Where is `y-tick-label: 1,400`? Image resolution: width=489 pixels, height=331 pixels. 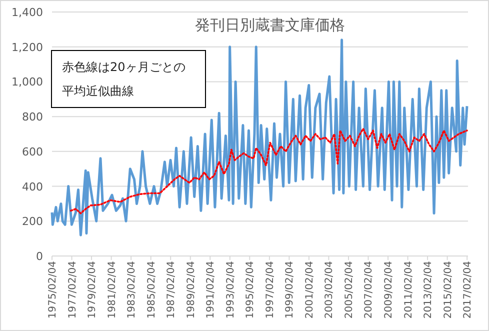 y-tick-label: 1,400 is located at coordinates (27, 12).